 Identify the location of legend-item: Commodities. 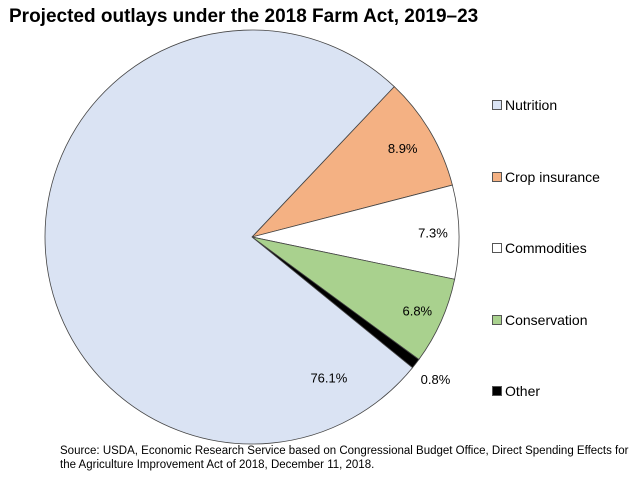
(539, 248).